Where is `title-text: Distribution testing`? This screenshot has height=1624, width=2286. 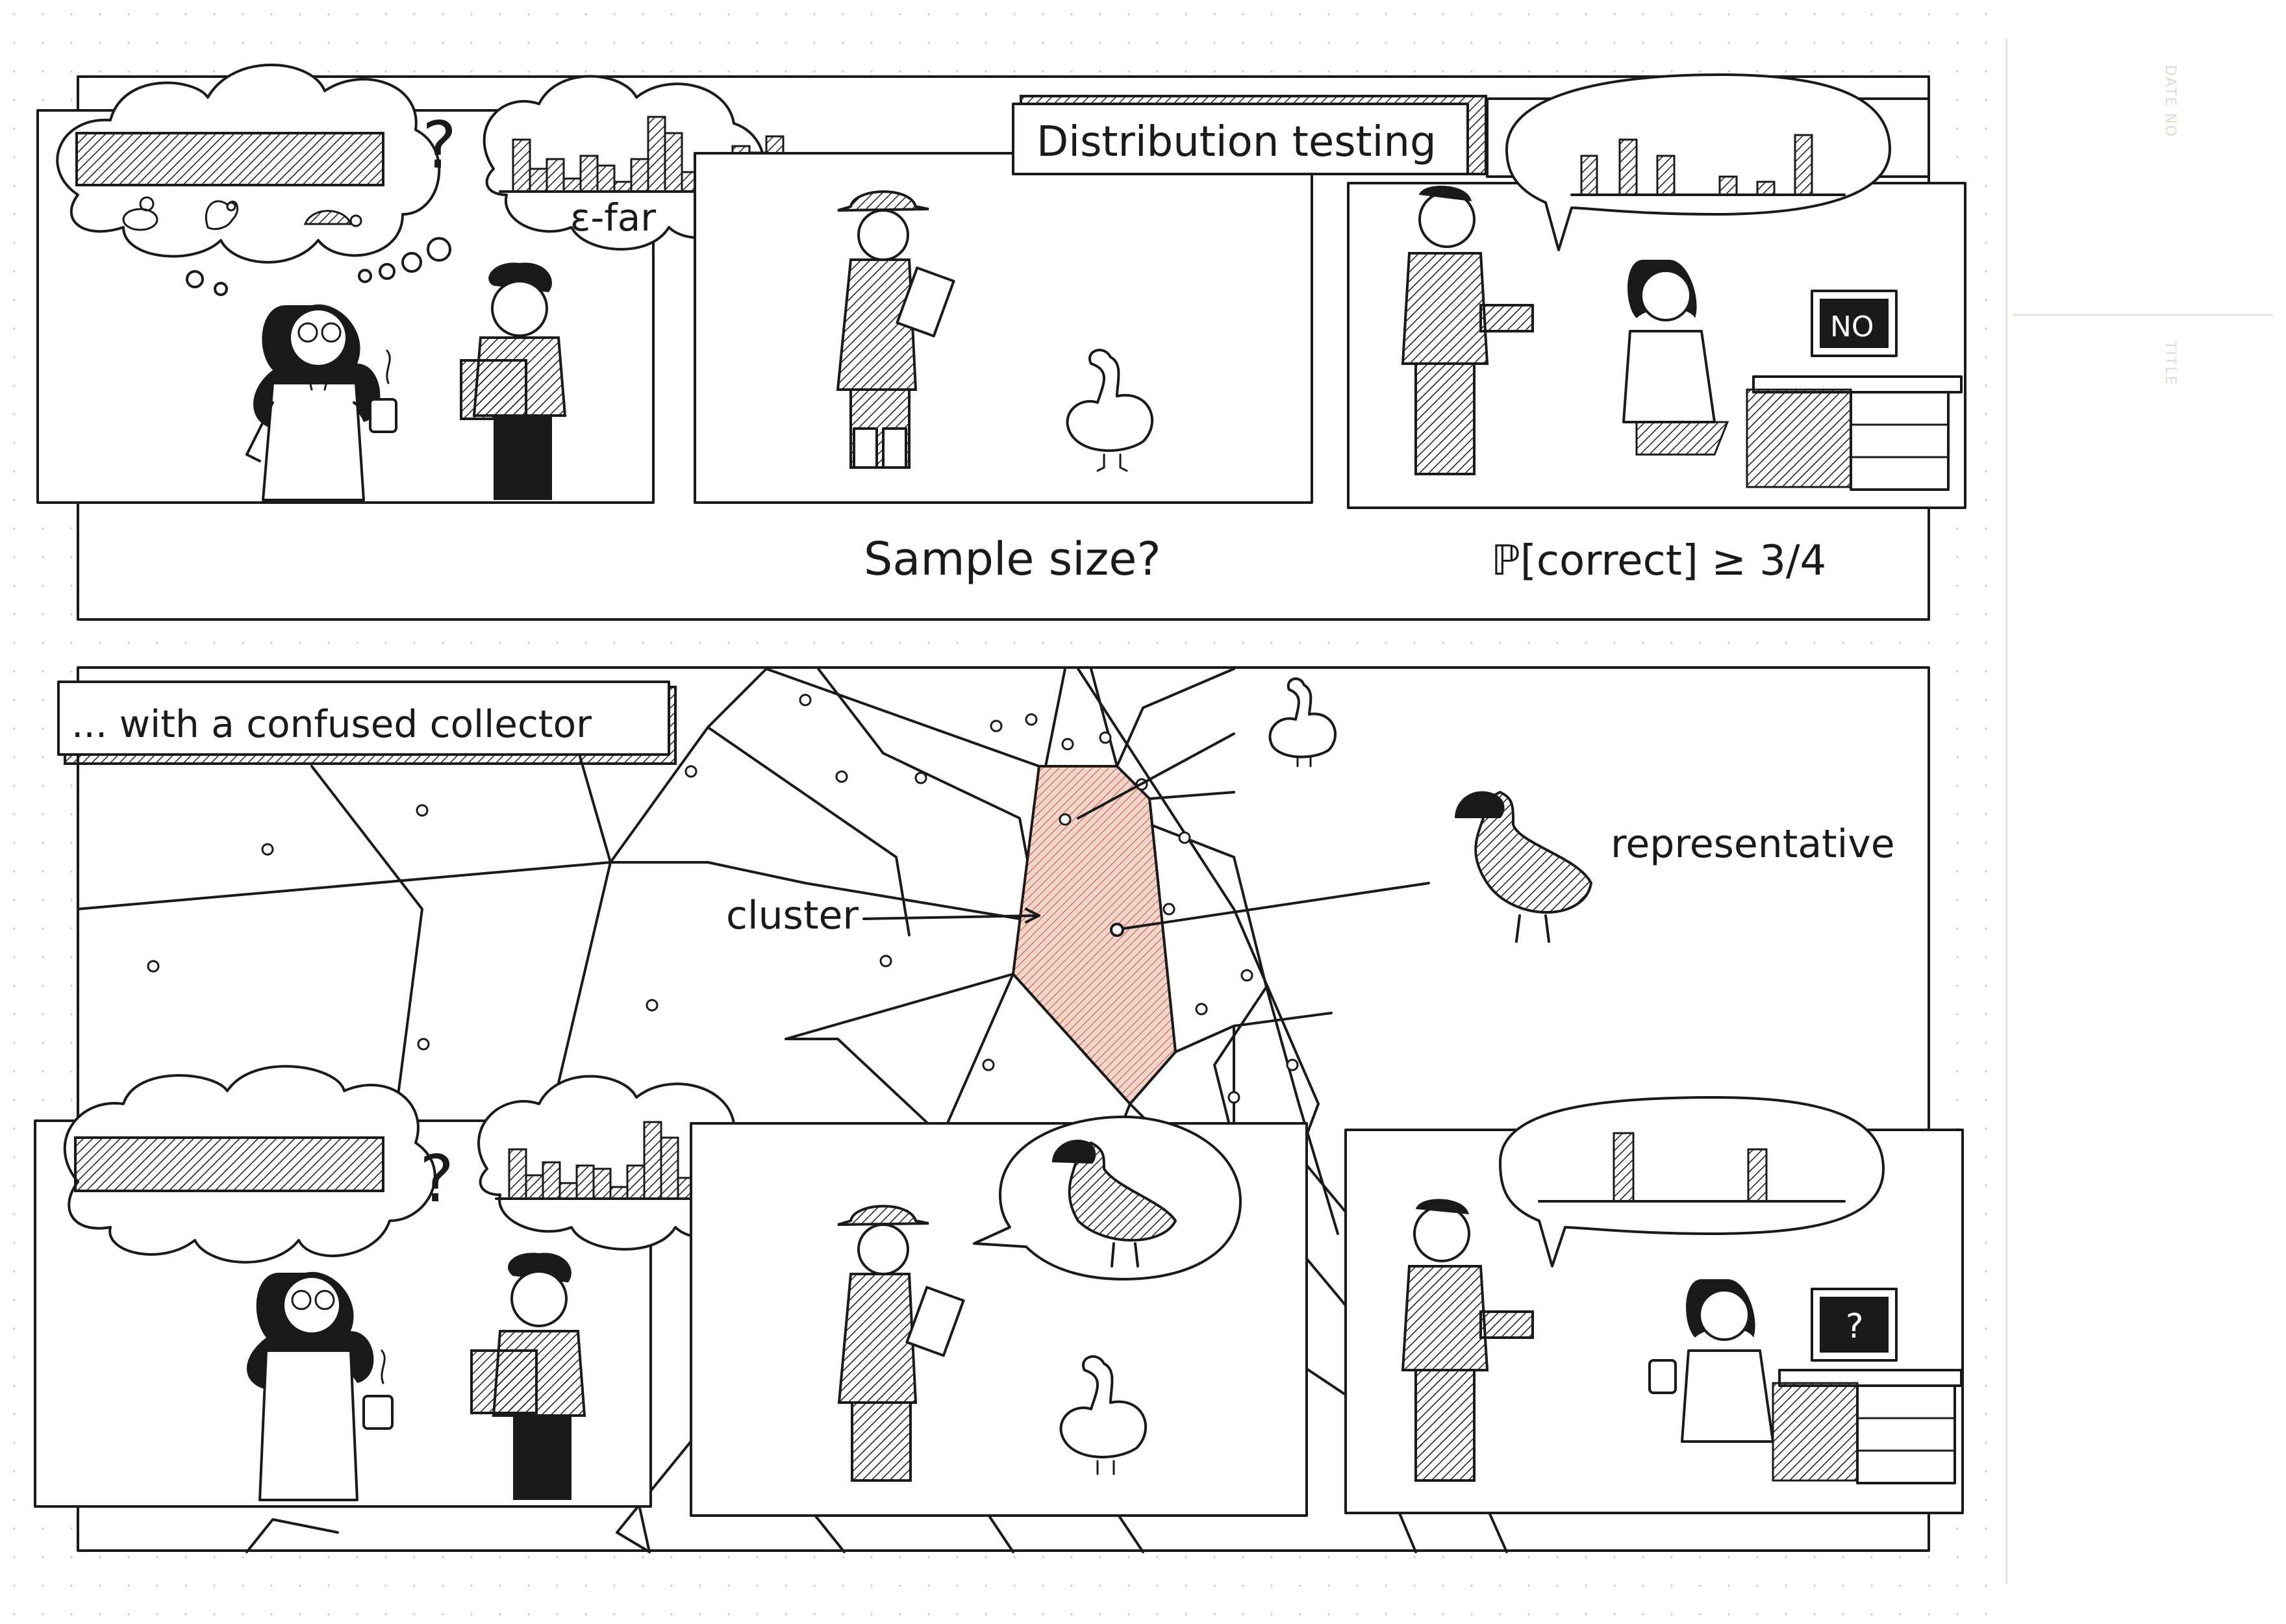
title-text: Distribution testing is located at coordinates (1236, 142).